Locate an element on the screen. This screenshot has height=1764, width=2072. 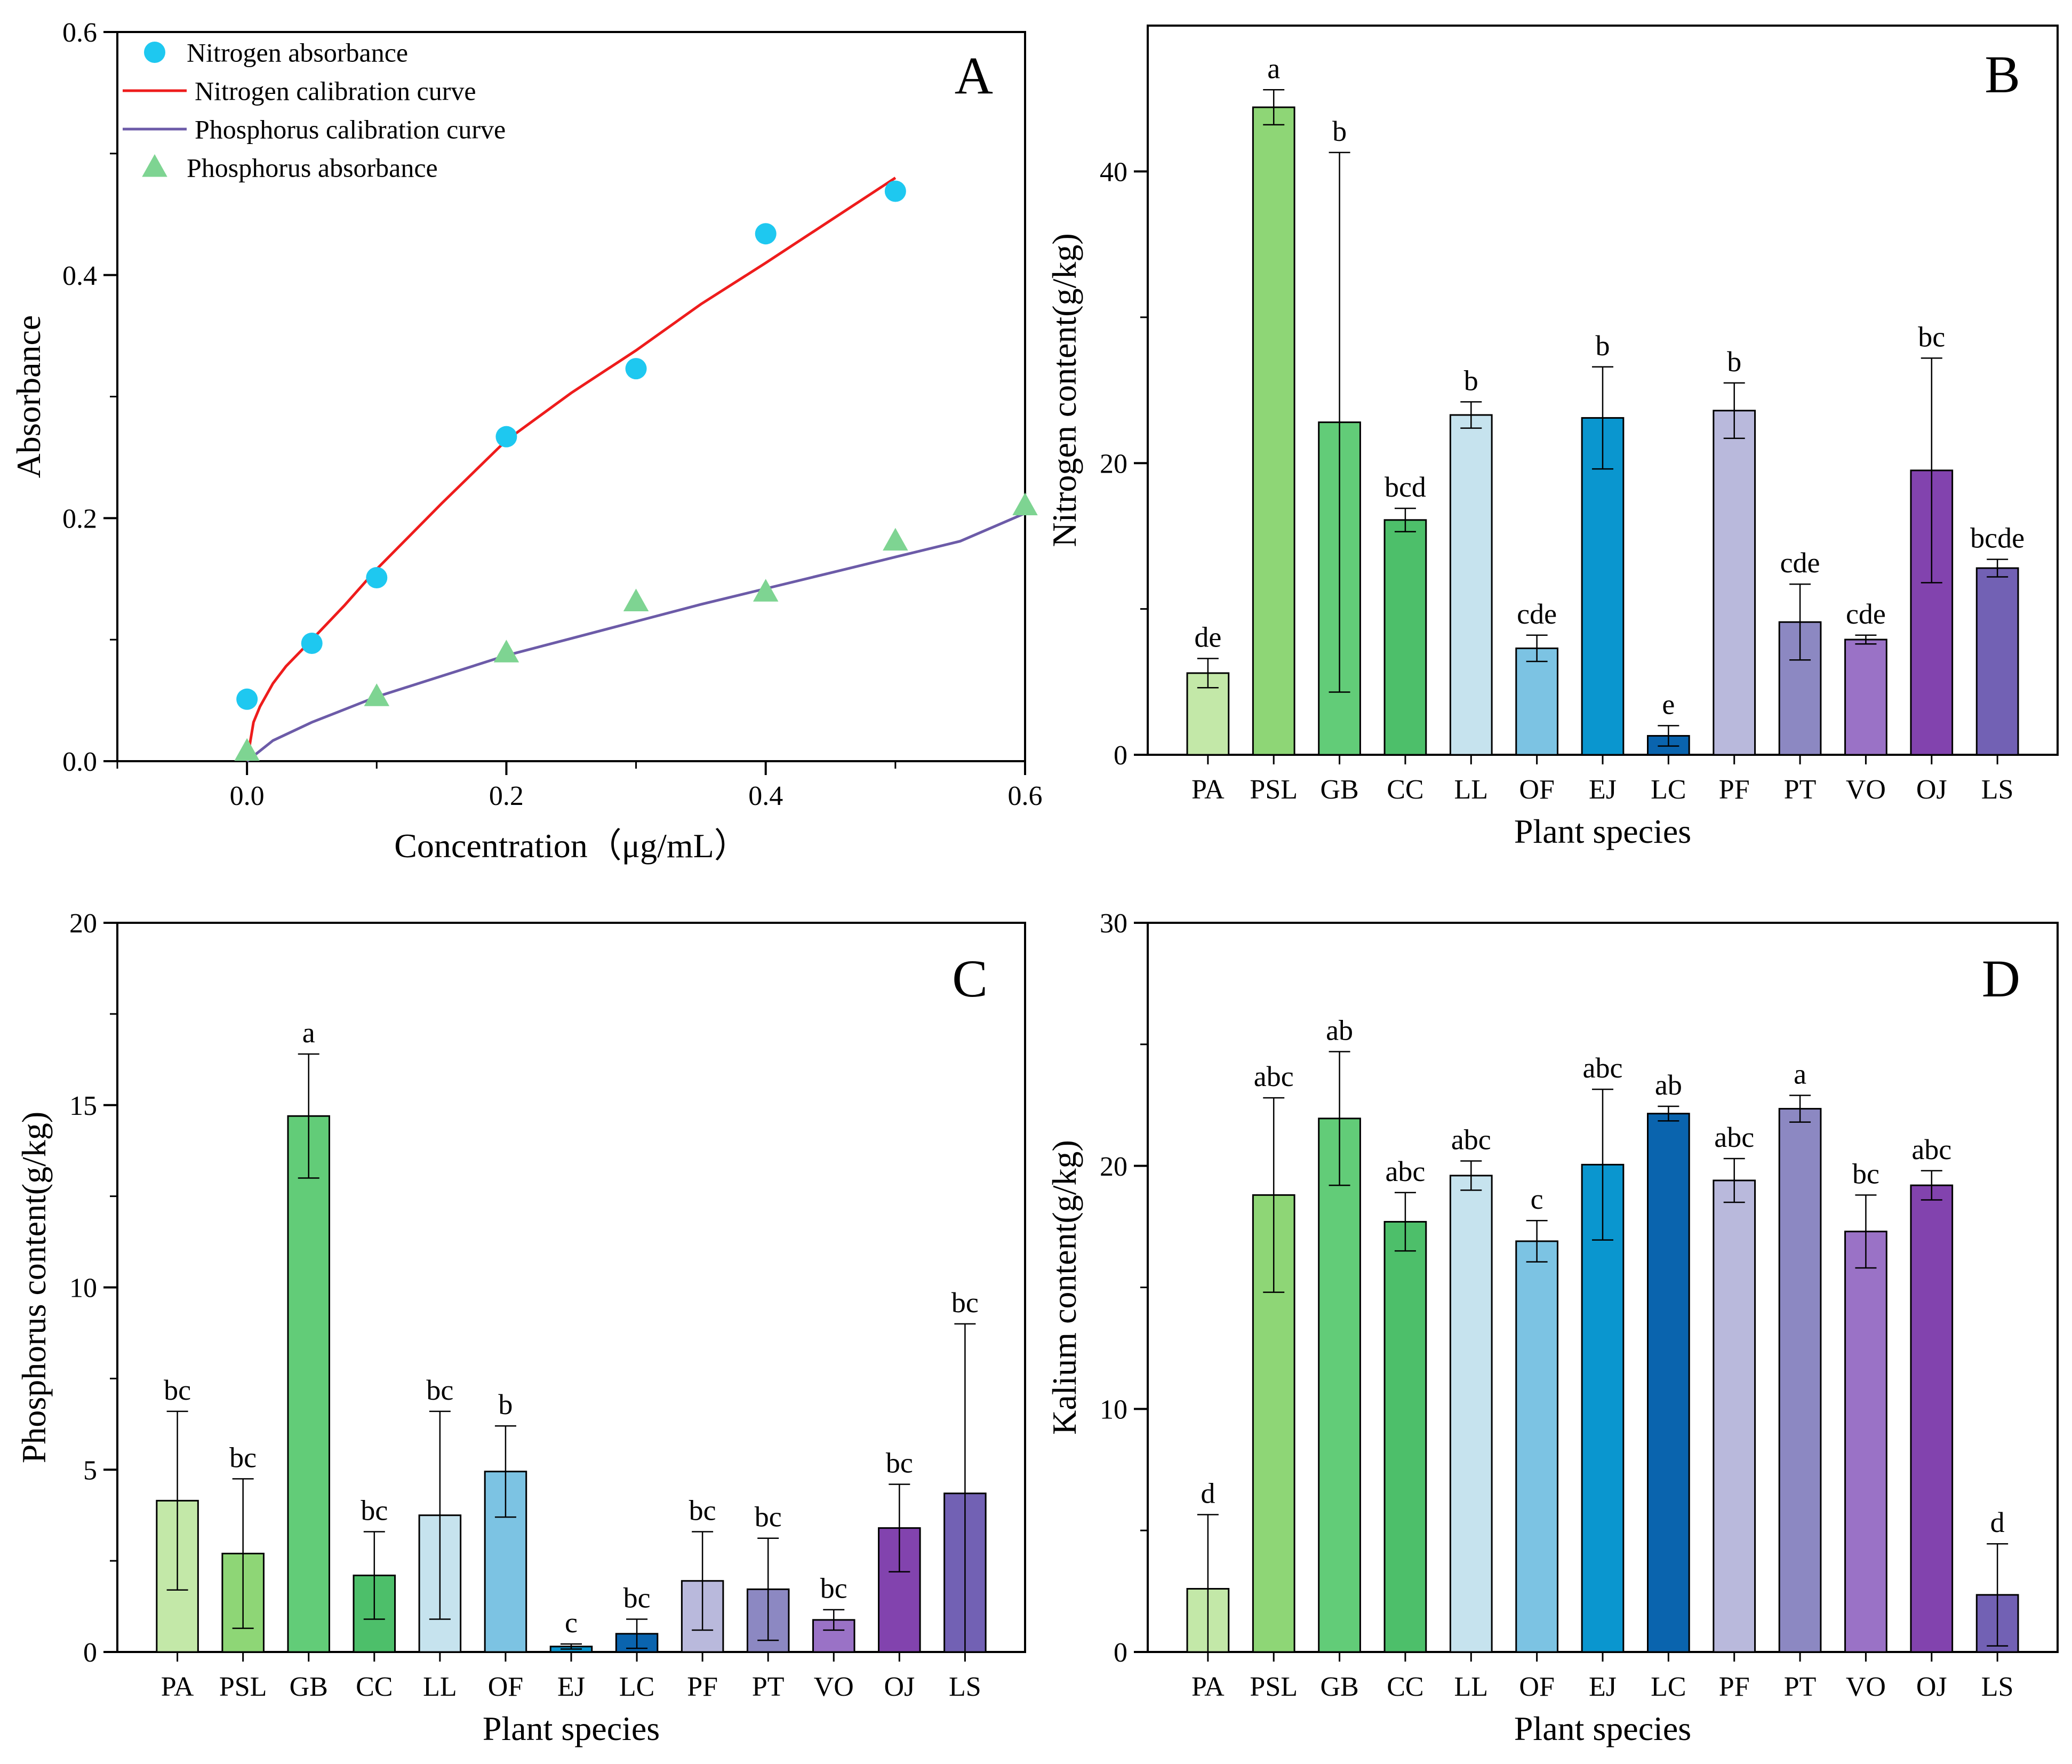
y-tick-label: 0.0 is located at coordinates (79, 762).